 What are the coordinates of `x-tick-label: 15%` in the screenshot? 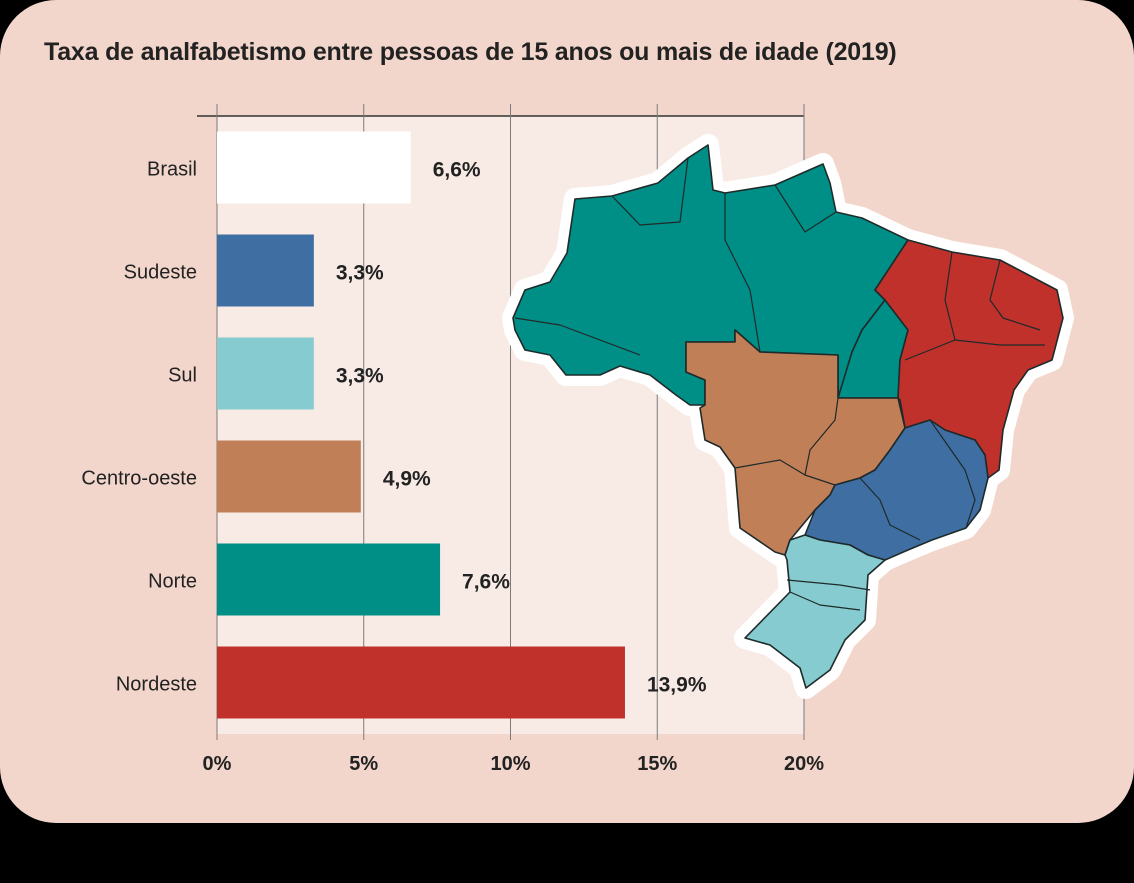 It's located at (657, 764).